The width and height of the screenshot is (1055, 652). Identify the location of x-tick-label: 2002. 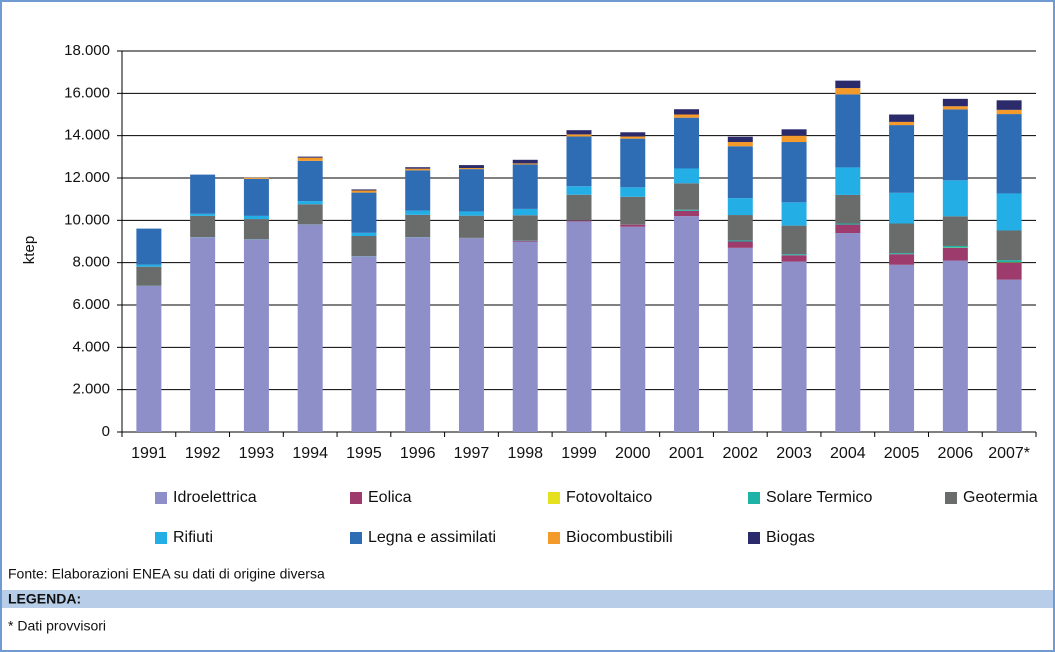
(740, 453).